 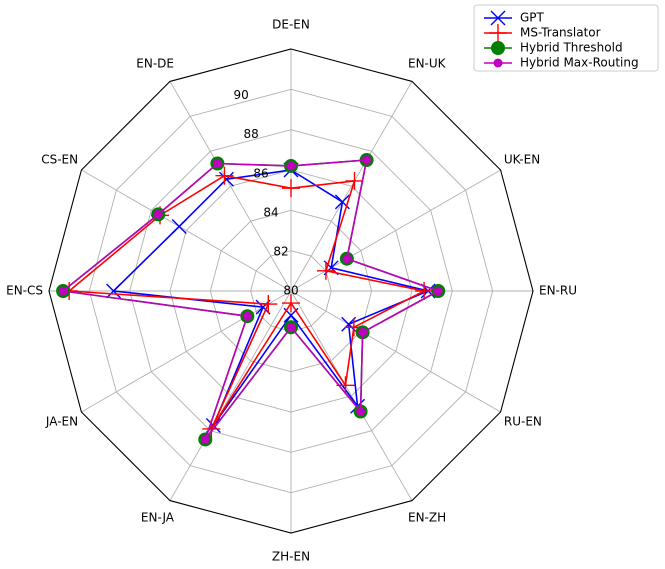 What do you see at coordinates (427, 64) in the screenshot?
I see `axis-label-en-uk: EN-UK` at bounding box center [427, 64].